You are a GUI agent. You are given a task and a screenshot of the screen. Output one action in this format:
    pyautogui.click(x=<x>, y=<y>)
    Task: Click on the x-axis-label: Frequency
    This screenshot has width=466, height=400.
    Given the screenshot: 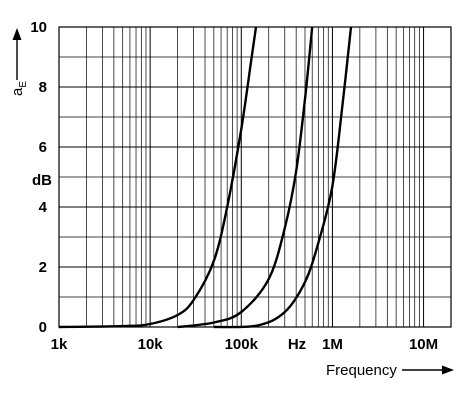 What is the action you would take?
    pyautogui.click(x=361, y=370)
    